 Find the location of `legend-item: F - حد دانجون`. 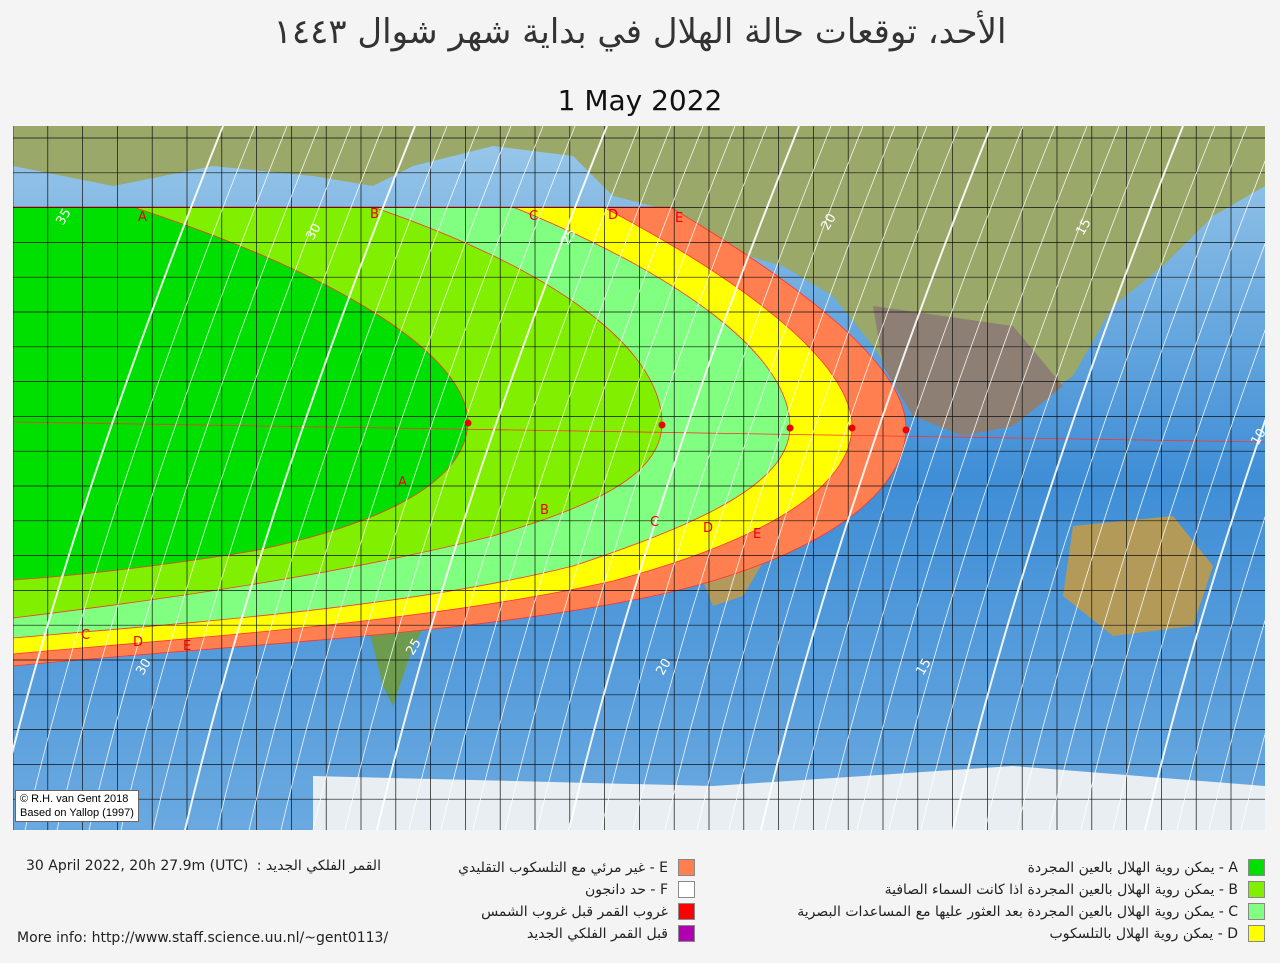

legend-item: F - حد دانجون is located at coordinates (640, 889).